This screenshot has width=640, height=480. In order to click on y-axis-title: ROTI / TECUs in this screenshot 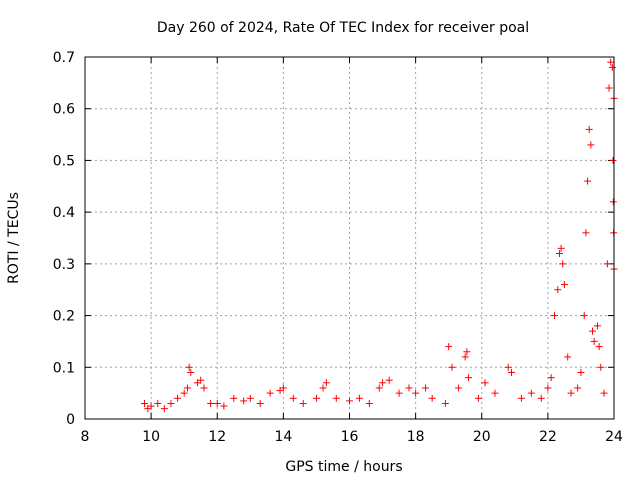, I will do `click(14, 238)`.